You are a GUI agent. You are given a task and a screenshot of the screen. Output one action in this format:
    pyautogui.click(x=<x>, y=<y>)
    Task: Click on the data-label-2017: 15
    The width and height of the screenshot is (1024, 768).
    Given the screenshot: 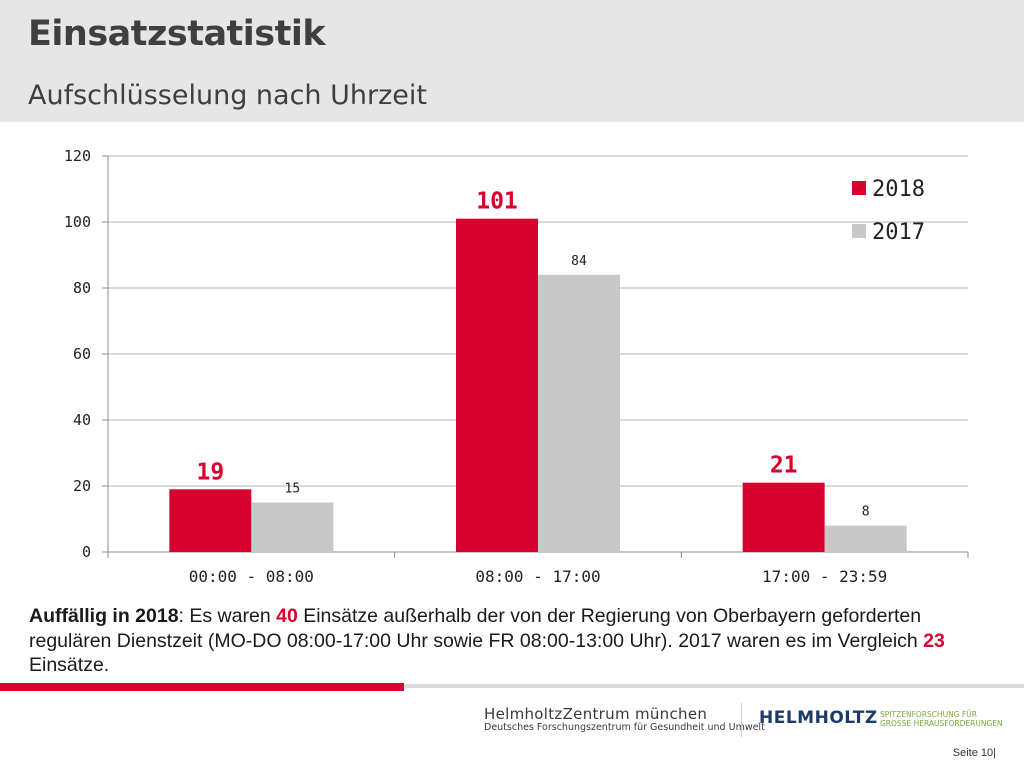 What is the action you would take?
    pyautogui.click(x=293, y=489)
    